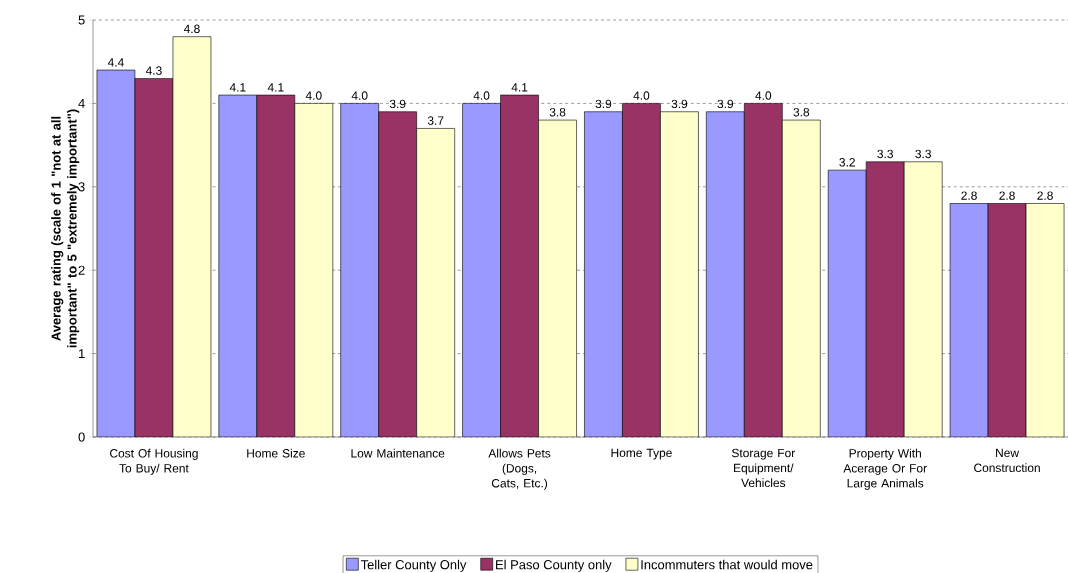 This screenshot has width=1068, height=573. I want to click on data-label: 4.4, so click(115, 62).